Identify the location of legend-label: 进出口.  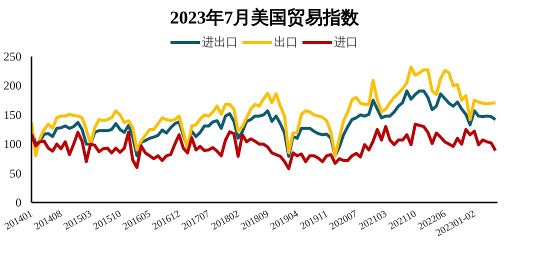
(220, 42).